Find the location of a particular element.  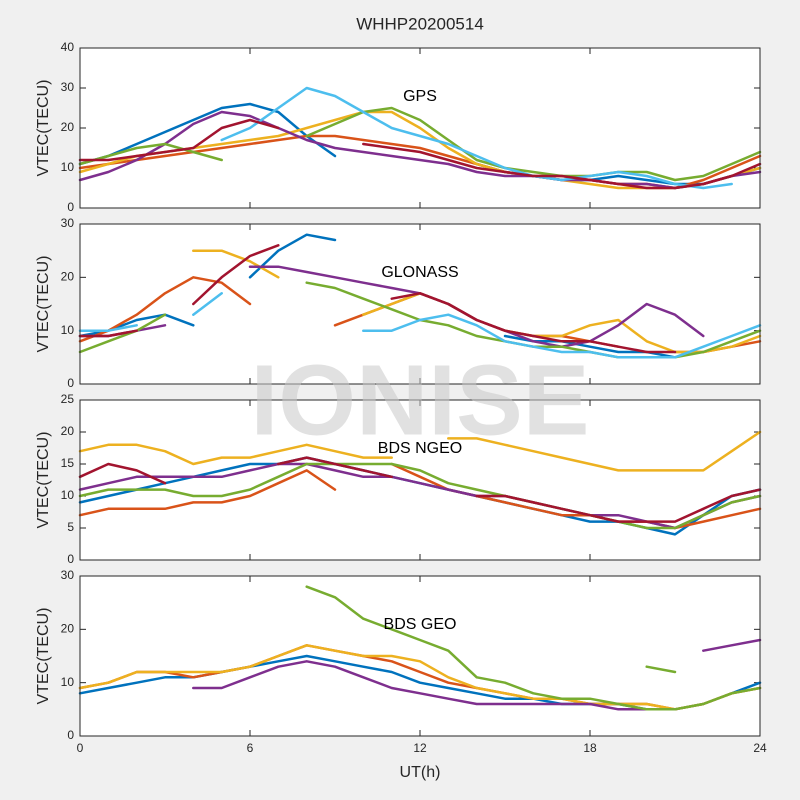

annotation: BDS NGEO is located at coordinates (420, 448).